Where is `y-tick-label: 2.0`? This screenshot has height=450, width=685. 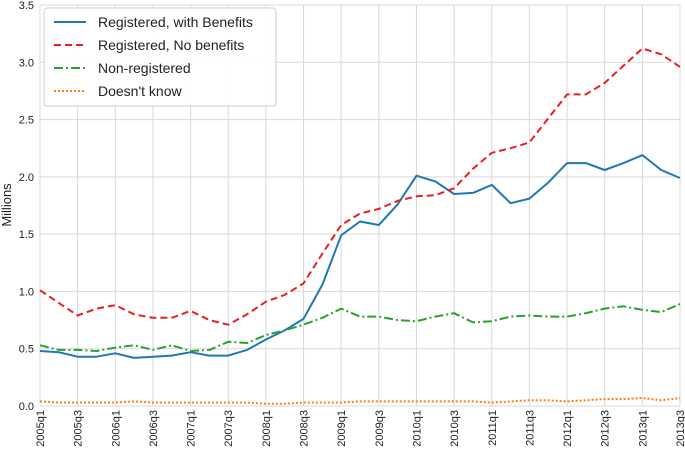 y-tick-label: 2.0 is located at coordinates (26, 178).